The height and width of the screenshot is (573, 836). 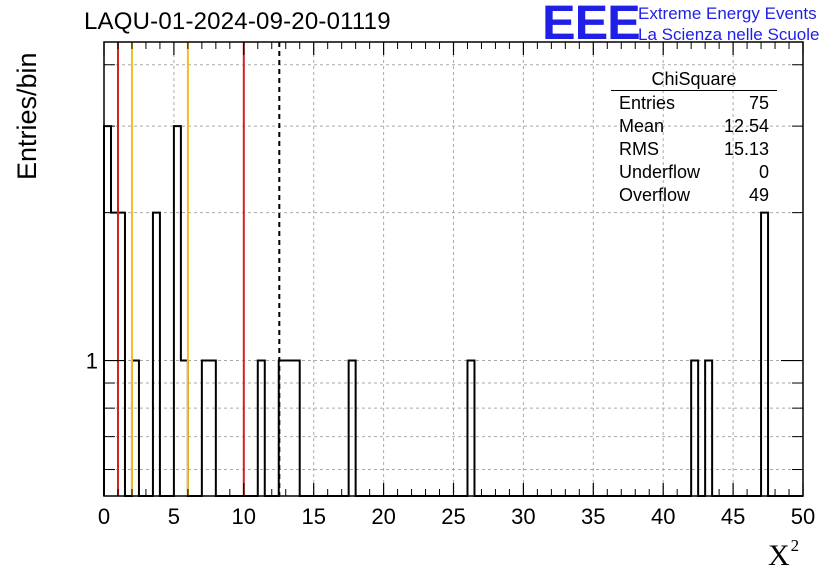 I want to click on stats-value: 49, so click(x=758, y=195).